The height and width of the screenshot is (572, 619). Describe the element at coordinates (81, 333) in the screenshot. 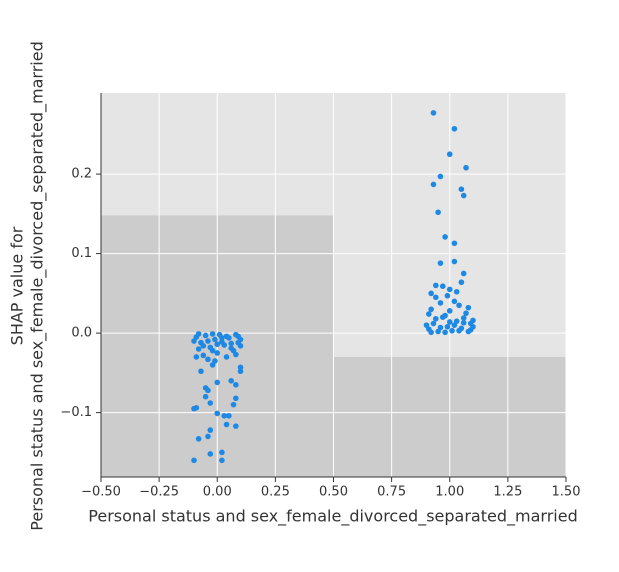

I see `y-tick-label: 0.0` at that location.